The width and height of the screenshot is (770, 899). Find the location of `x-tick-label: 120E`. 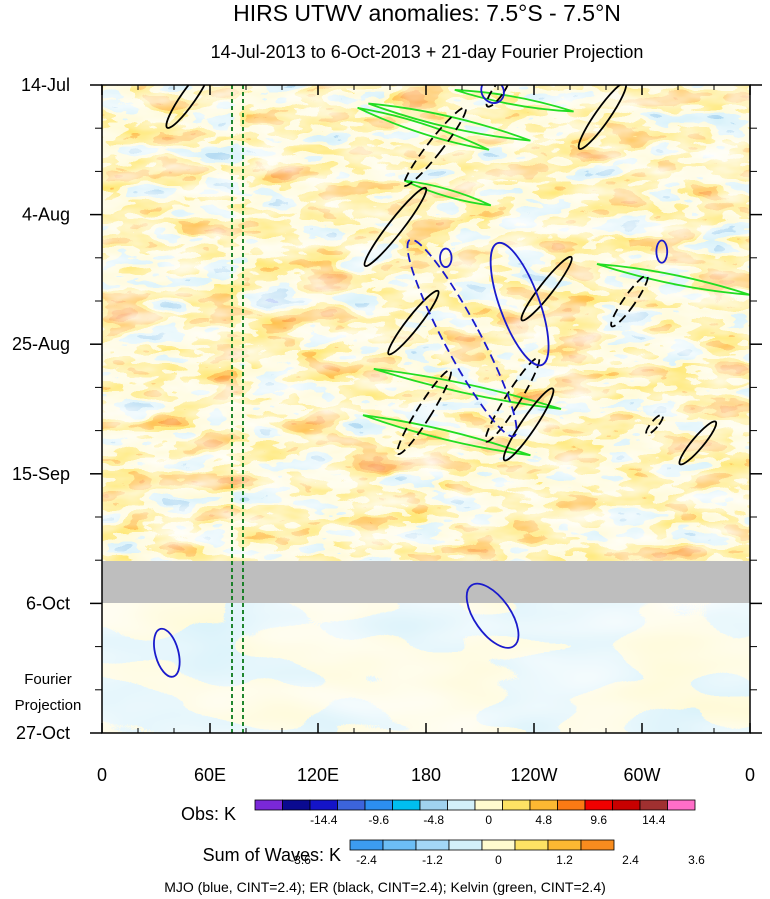

x-tick-label: 120E is located at coordinates (318, 775).